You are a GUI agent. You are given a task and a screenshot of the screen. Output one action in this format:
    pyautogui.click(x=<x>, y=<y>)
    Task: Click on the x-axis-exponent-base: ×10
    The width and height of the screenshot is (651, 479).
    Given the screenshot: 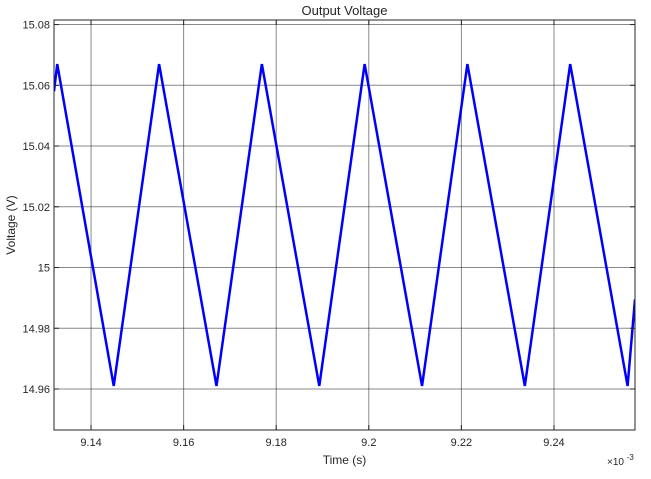 What is the action you would take?
    pyautogui.click(x=615, y=462)
    